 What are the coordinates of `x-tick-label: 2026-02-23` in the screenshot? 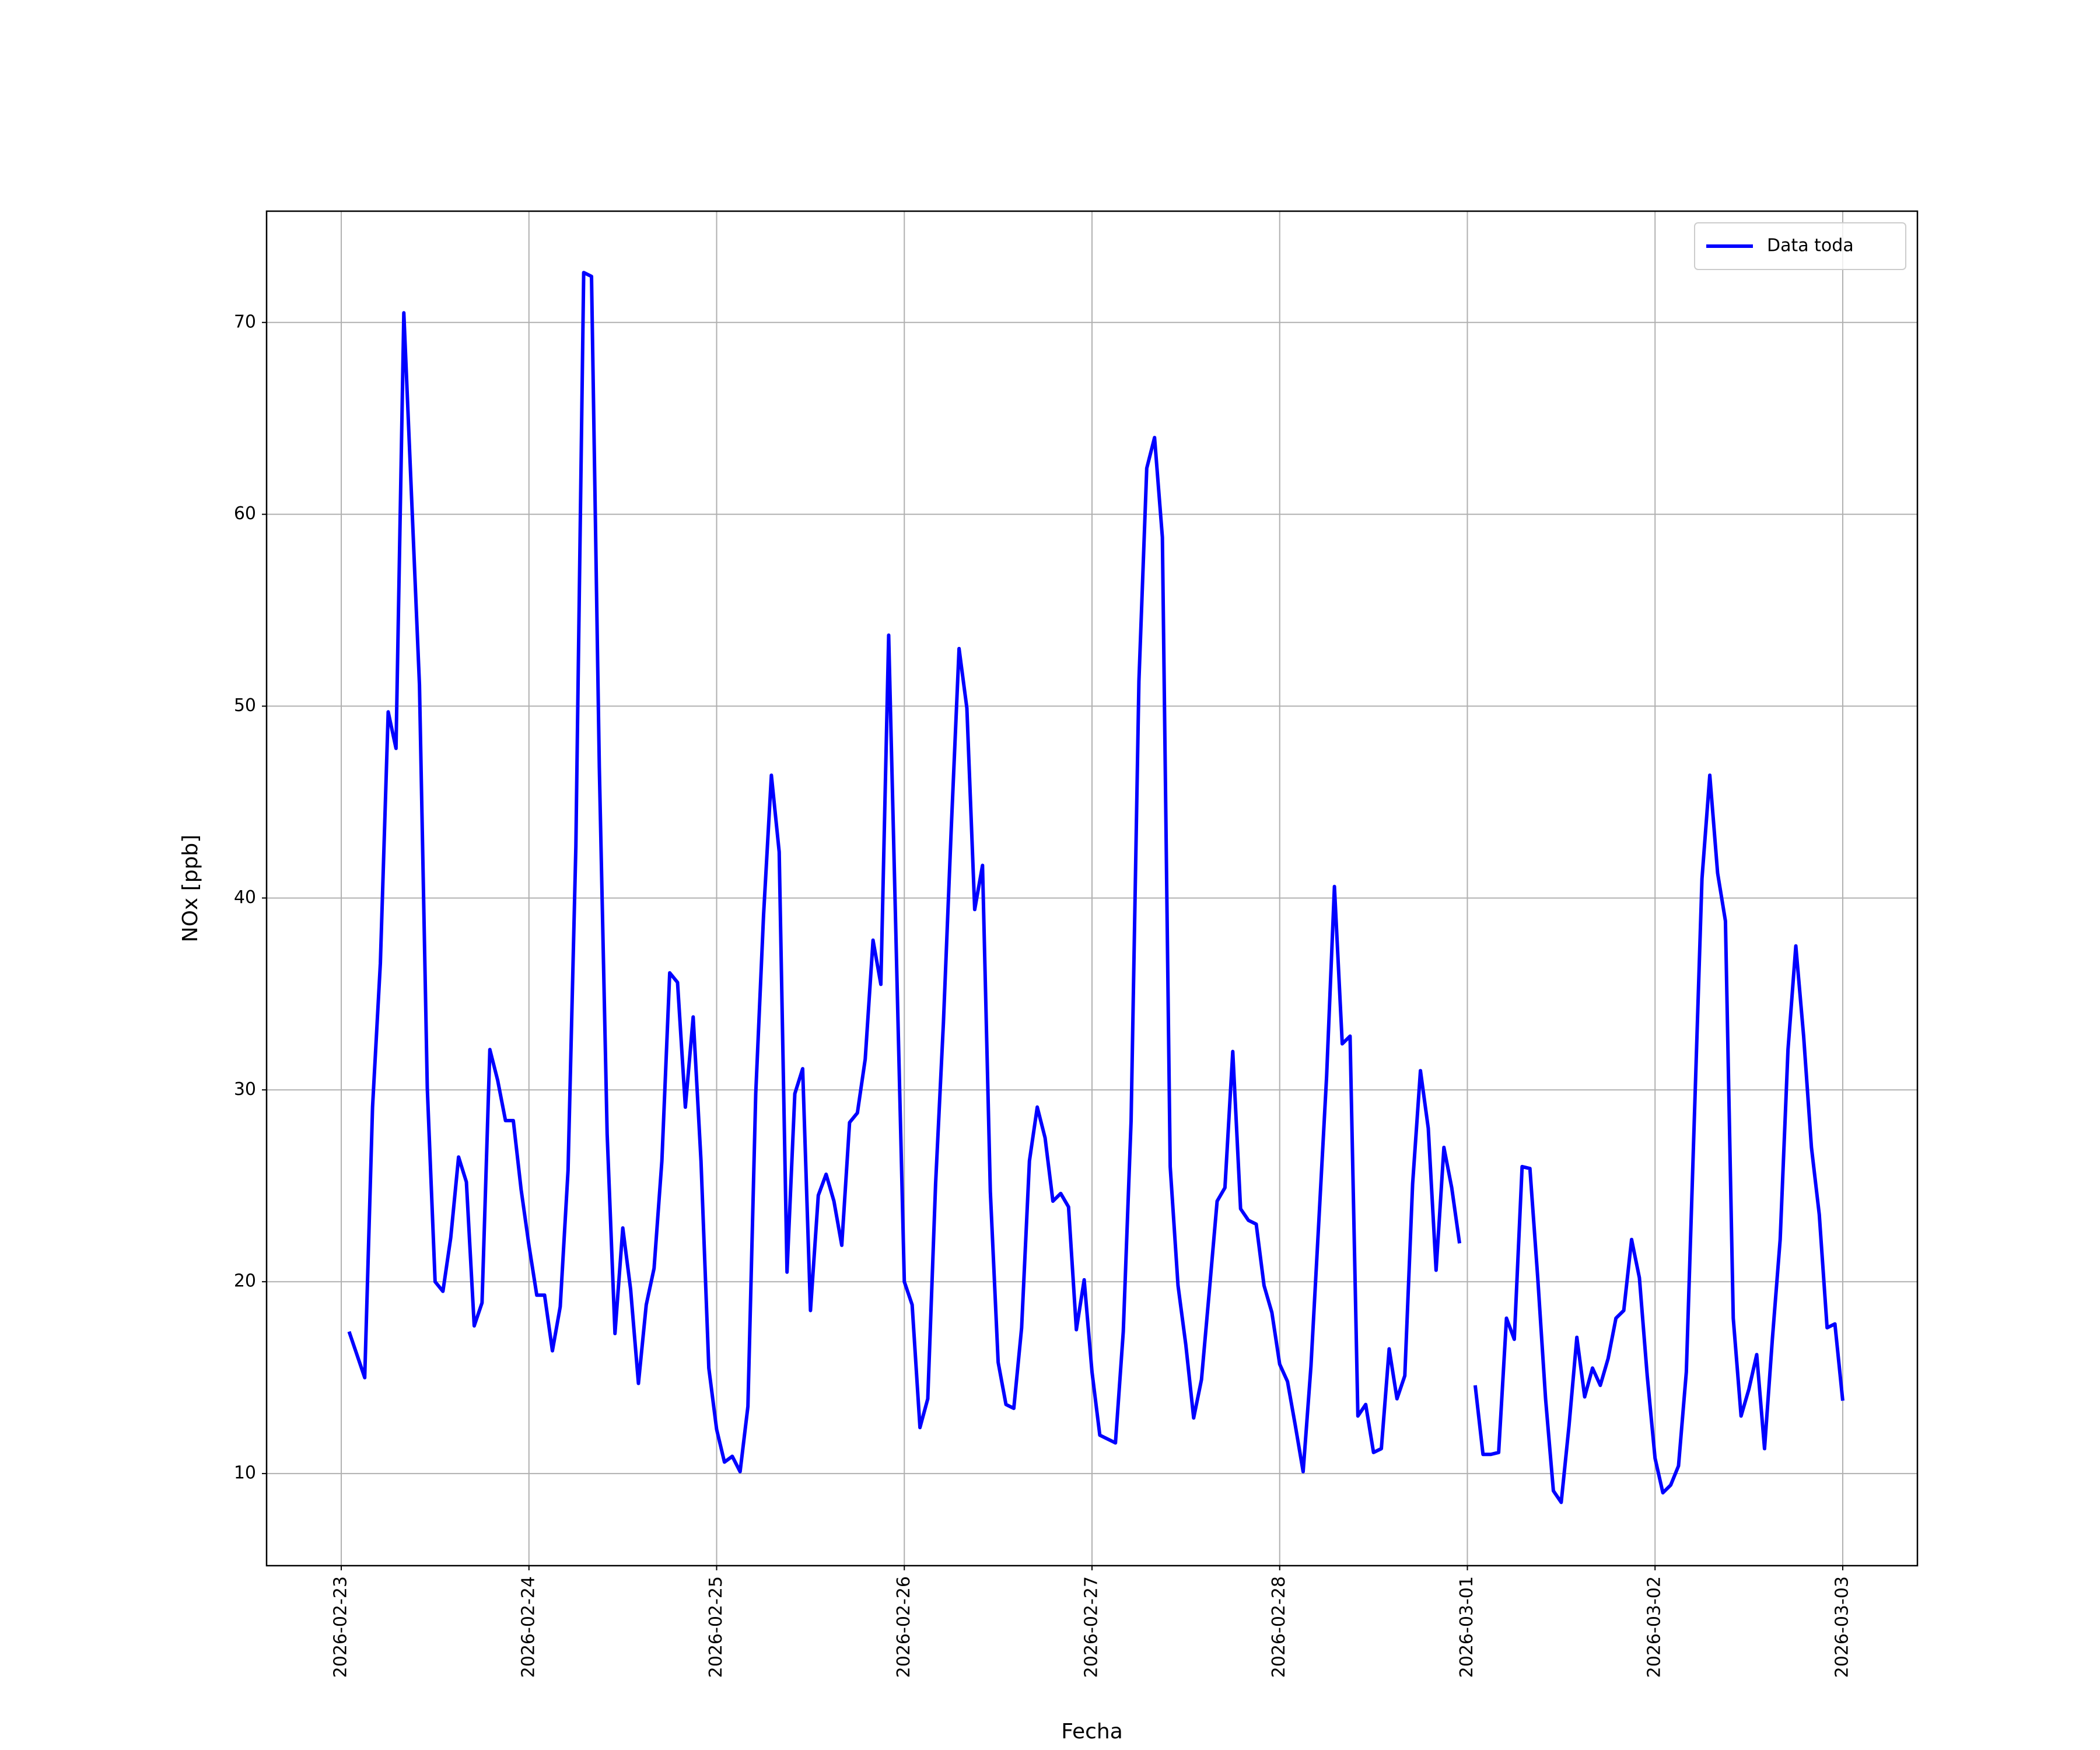 It's located at (341, 1627).